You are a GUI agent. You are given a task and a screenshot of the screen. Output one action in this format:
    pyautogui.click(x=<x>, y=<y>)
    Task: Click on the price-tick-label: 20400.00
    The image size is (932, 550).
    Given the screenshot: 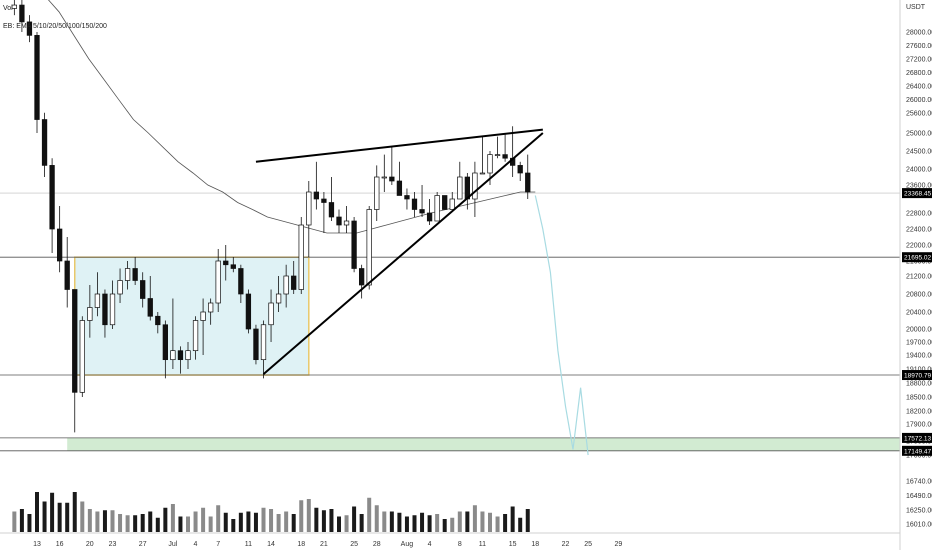 What is the action you would take?
    pyautogui.click(x=919, y=313)
    